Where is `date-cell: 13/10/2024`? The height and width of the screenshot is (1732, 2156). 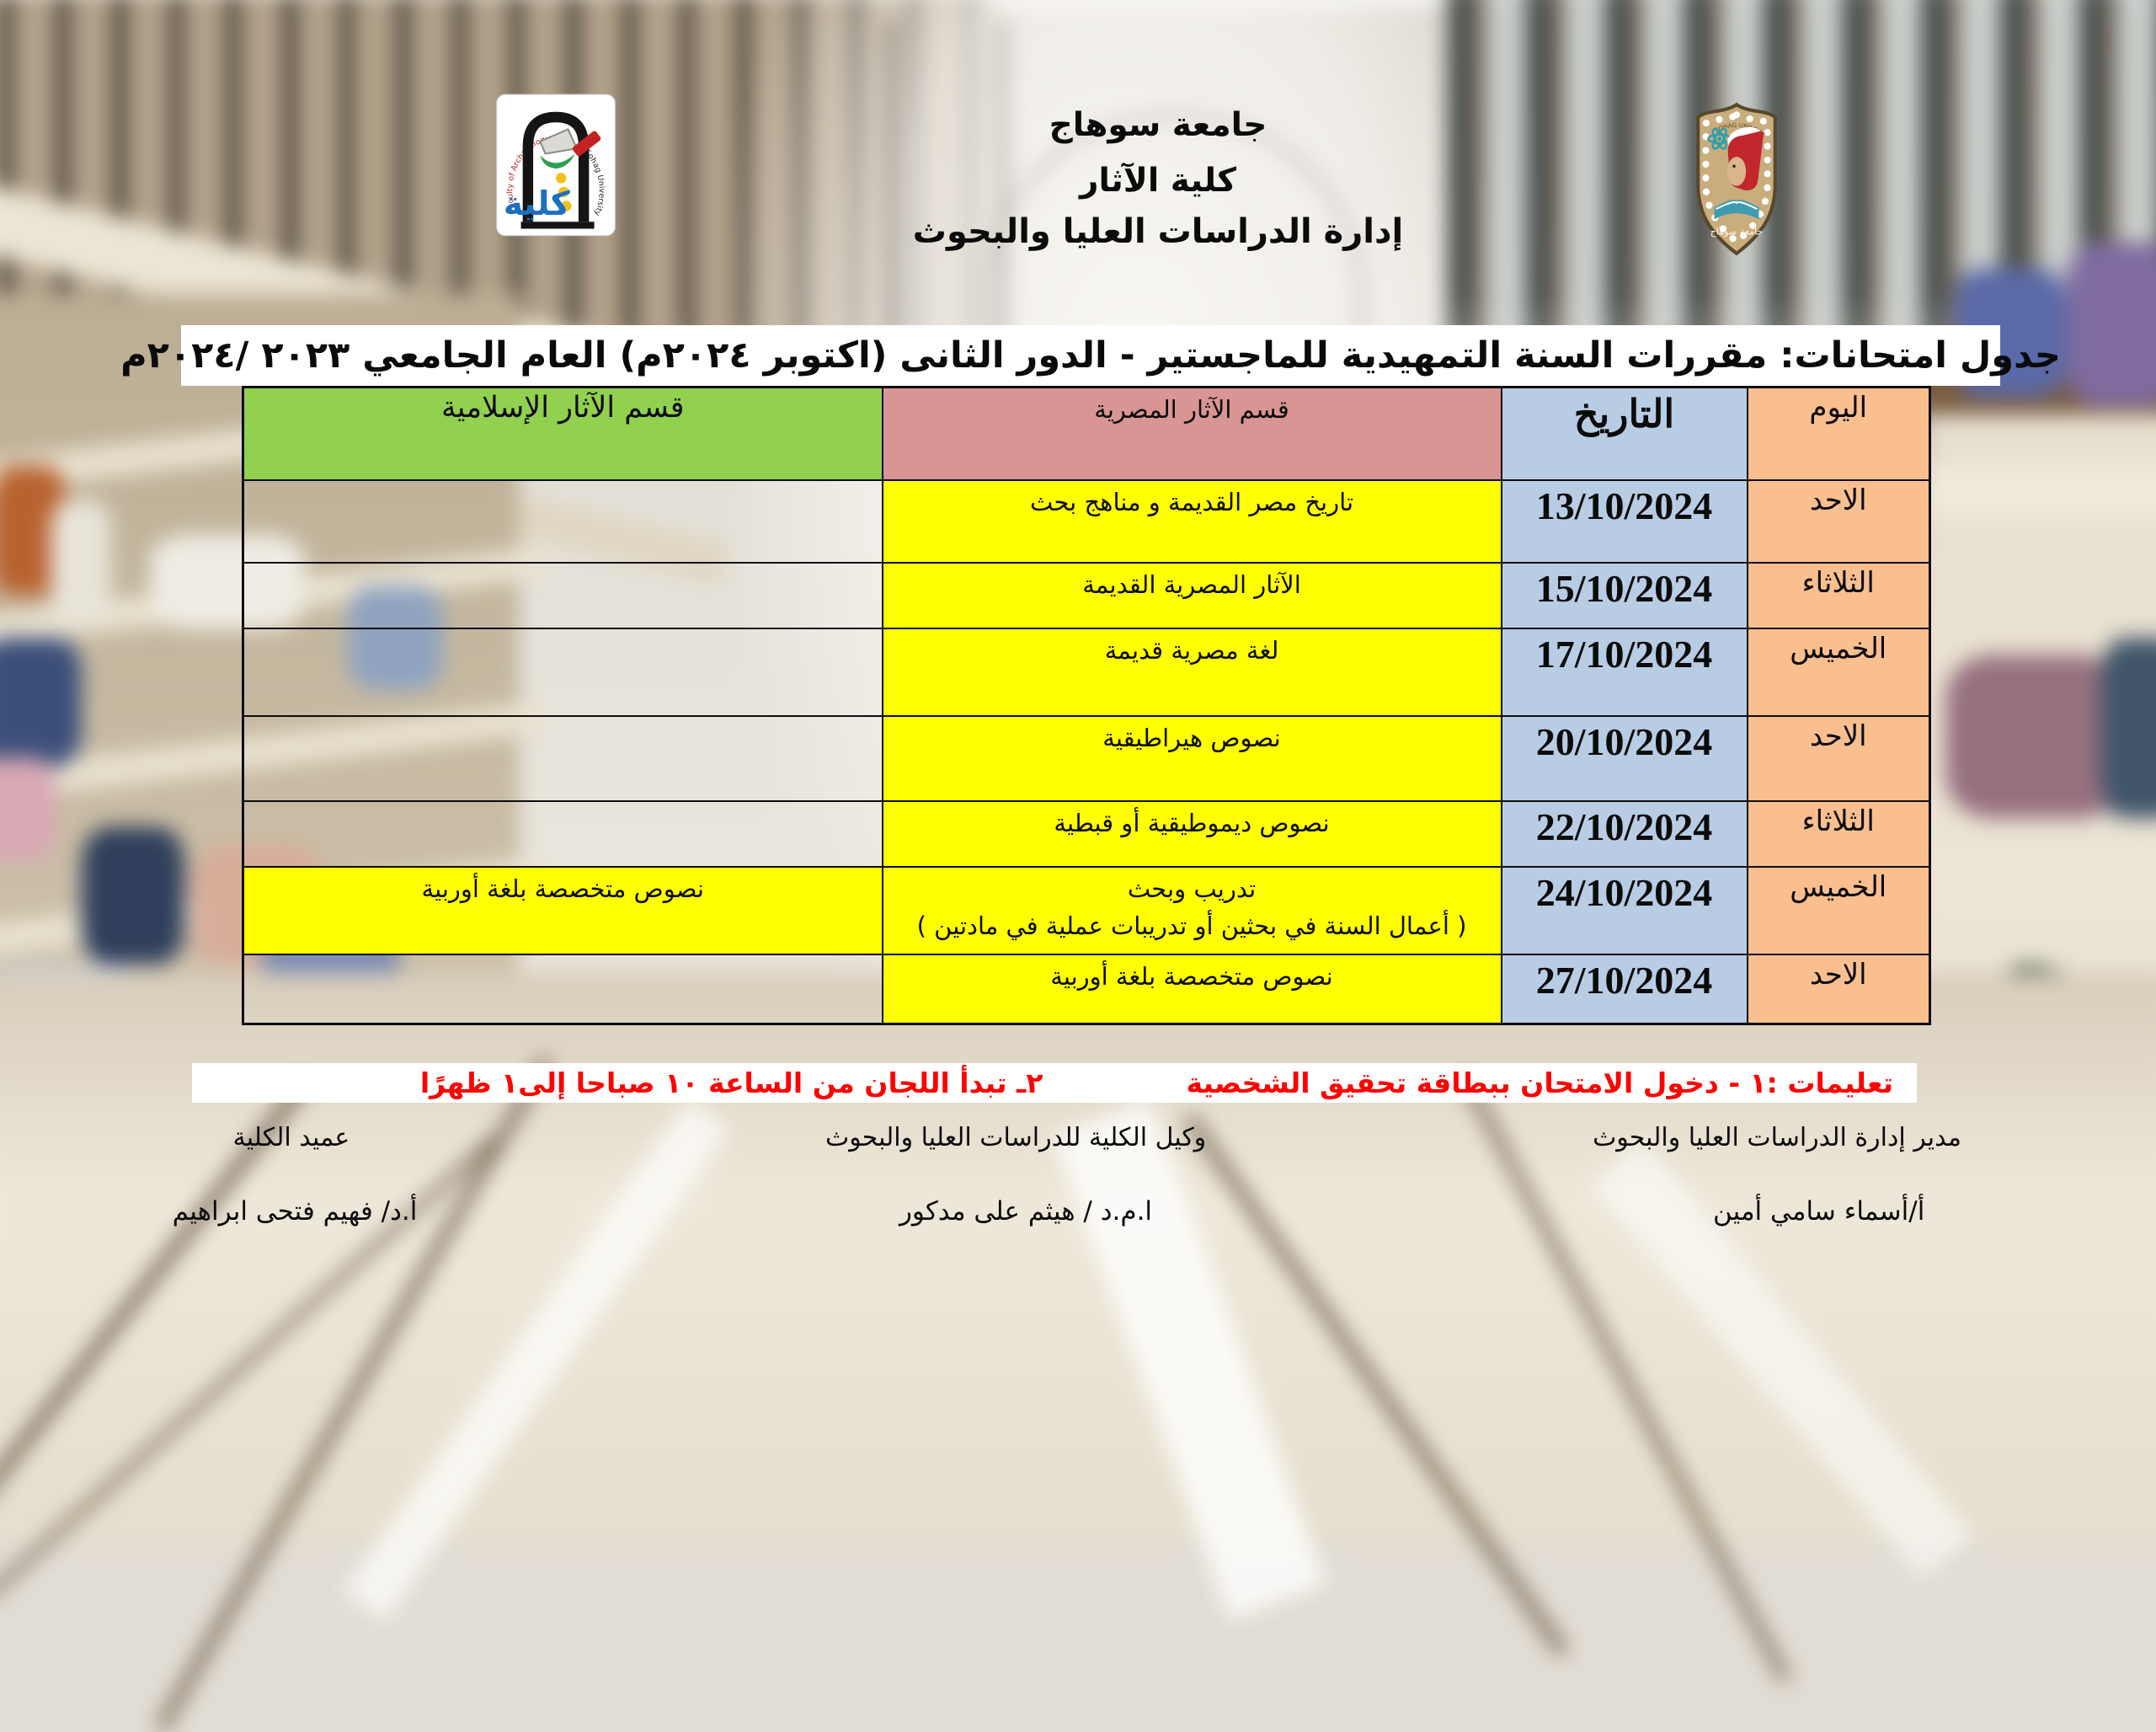
date-cell: 13/10/2024 is located at coordinates (1624, 521).